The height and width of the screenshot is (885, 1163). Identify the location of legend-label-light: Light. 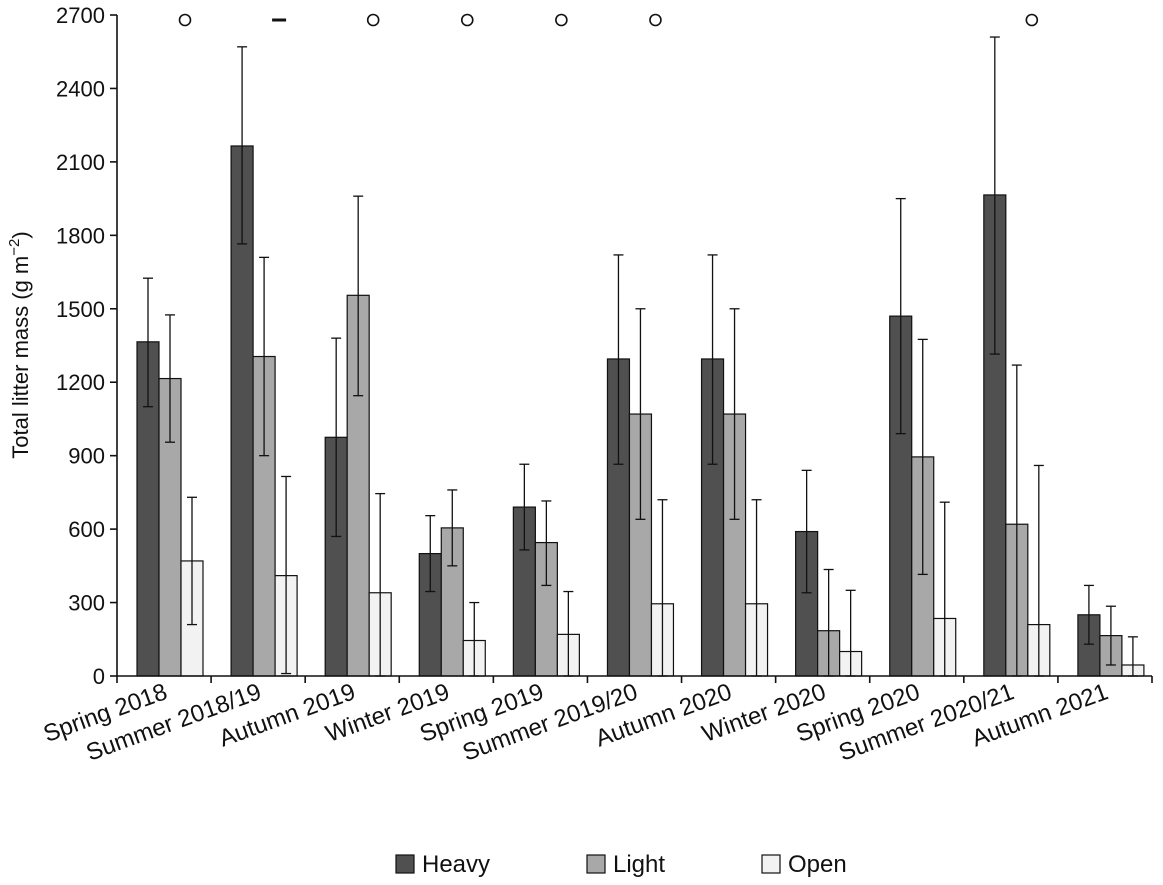
(639, 864).